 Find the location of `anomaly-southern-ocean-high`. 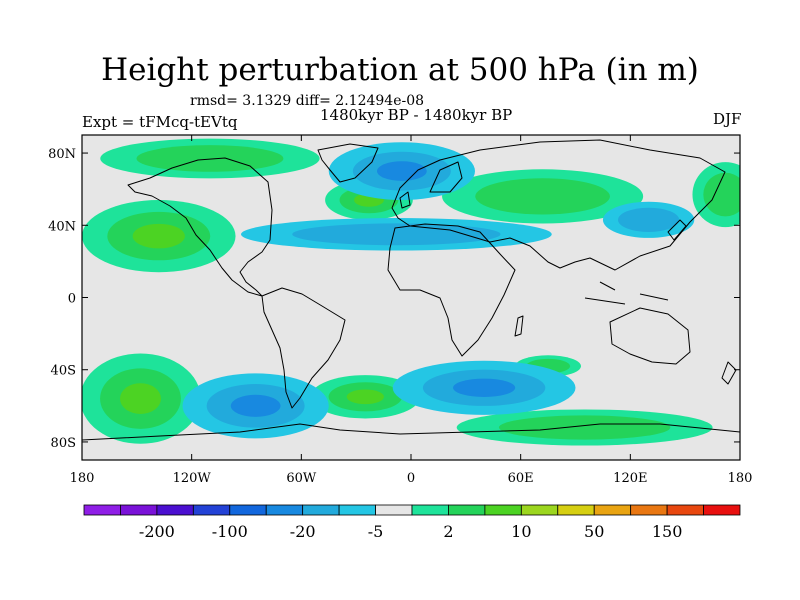

anomaly-southern-ocean-high is located at coordinates (584, 427).